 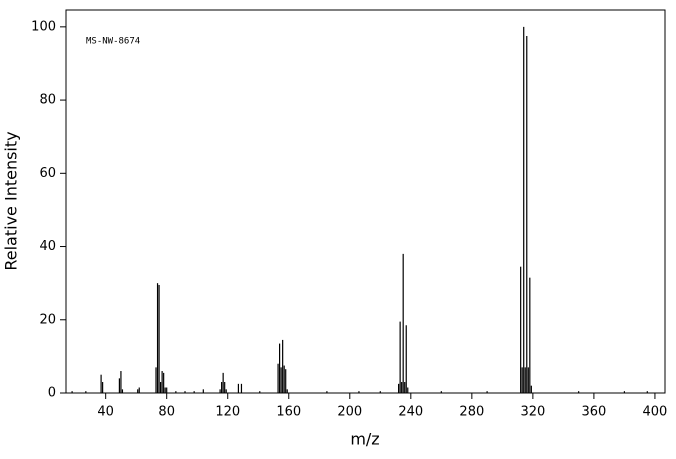 I want to click on x-tick-label: 400, so click(x=655, y=412).